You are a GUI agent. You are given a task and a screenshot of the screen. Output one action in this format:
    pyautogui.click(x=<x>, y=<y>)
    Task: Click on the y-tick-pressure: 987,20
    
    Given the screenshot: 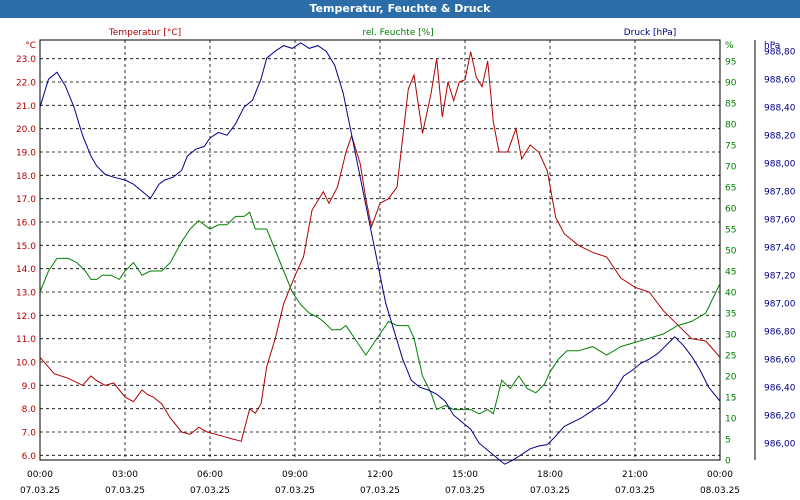 What is the action you would take?
    pyautogui.click(x=780, y=277)
    